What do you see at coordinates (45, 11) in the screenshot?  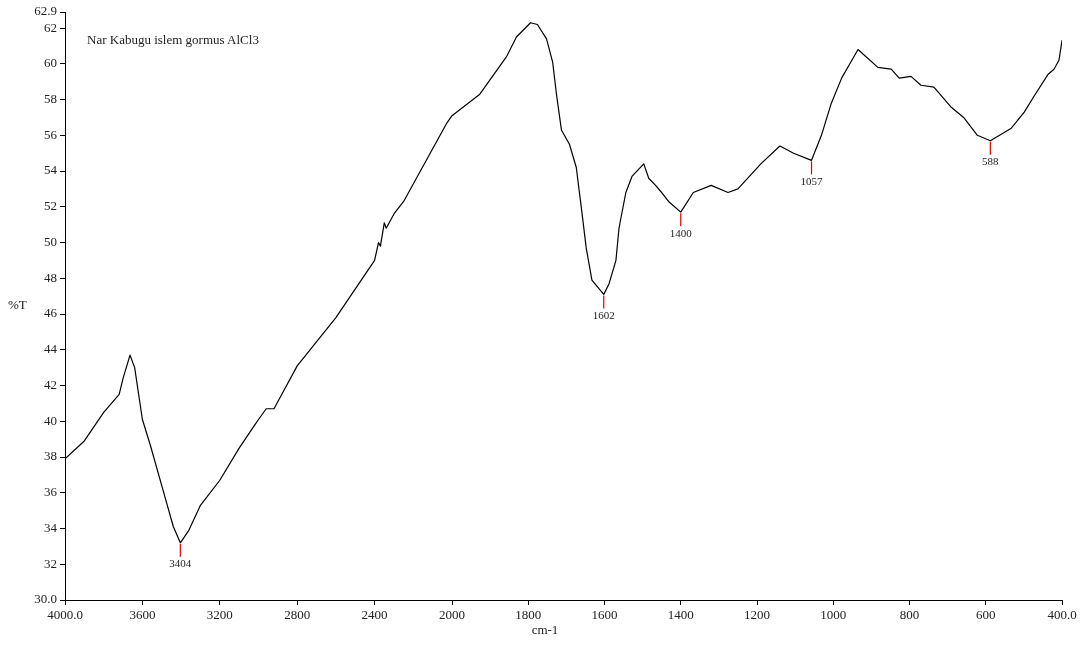 I see `y-tick-label: 62.9` at bounding box center [45, 11].